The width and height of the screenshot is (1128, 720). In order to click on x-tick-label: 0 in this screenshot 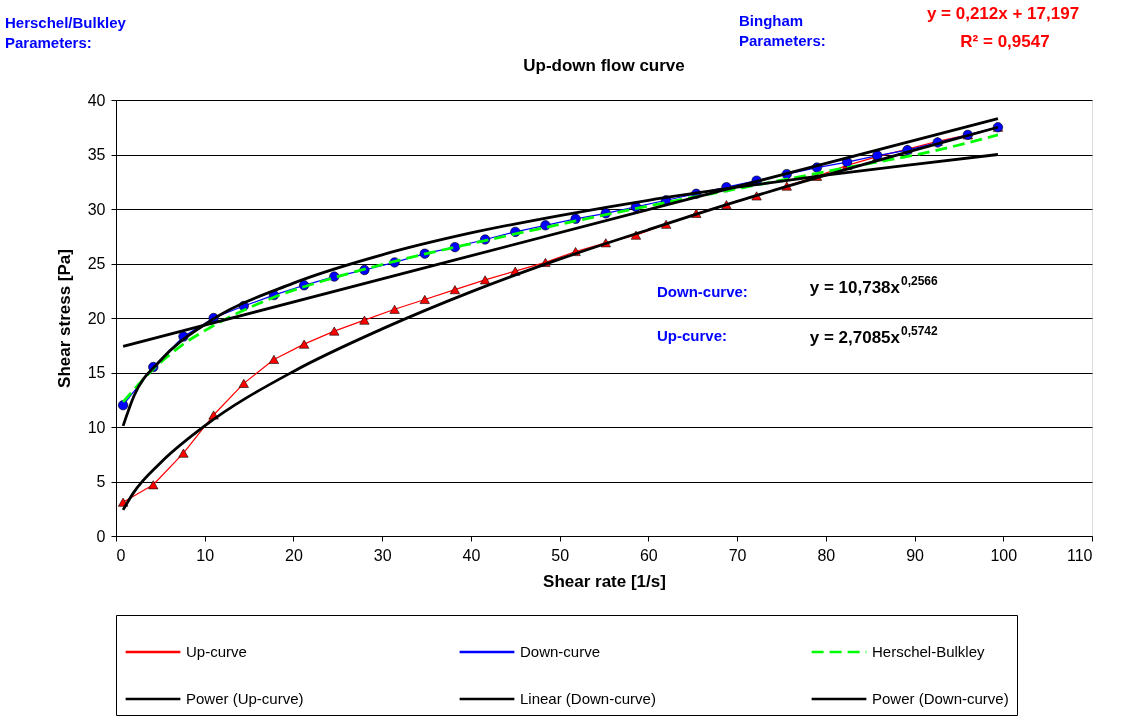, I will do `click(121, 555)`.